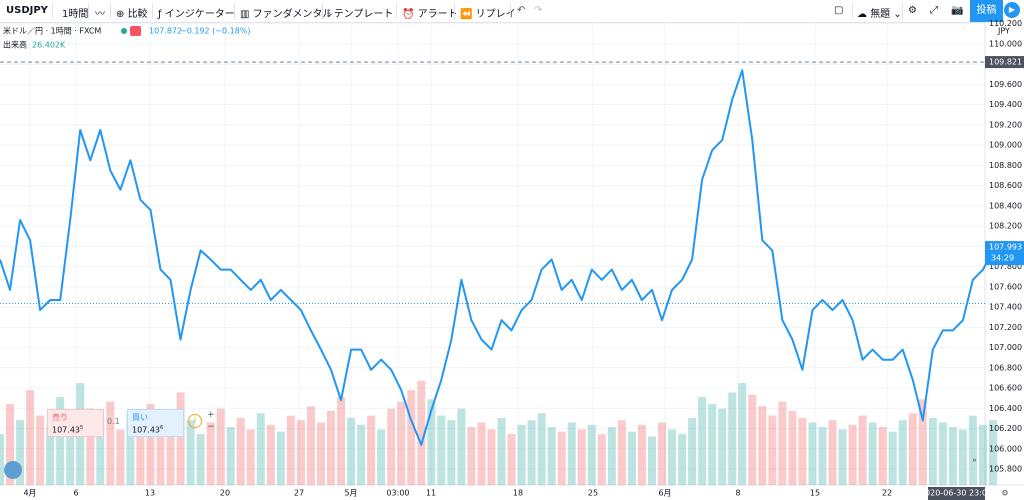 The width and height of the screenshot is (1024, 500). Describe the element at coordinates (1002, 258) in the screenshot. I see `countdown: 34:29` at that location.